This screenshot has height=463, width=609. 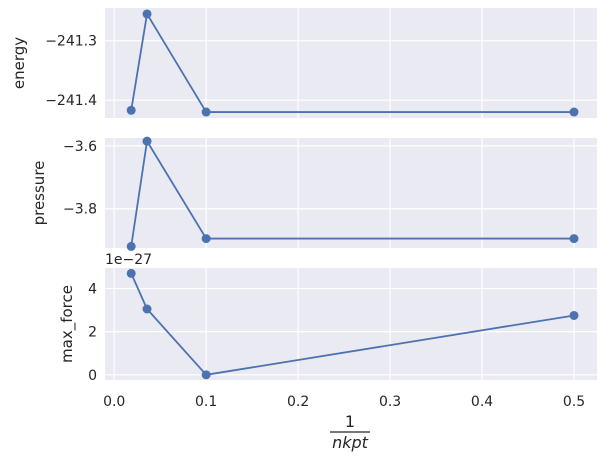 I want to click on y-tick-label: 2, so click(x=92, y=333).